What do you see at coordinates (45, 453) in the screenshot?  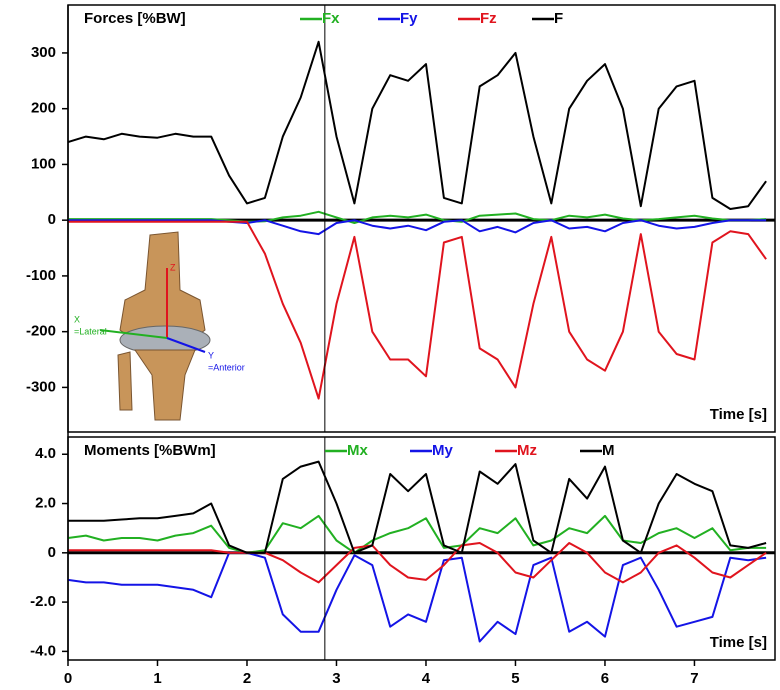 I see `y-tick-label: 4.0` at bounding box center [45, 453].